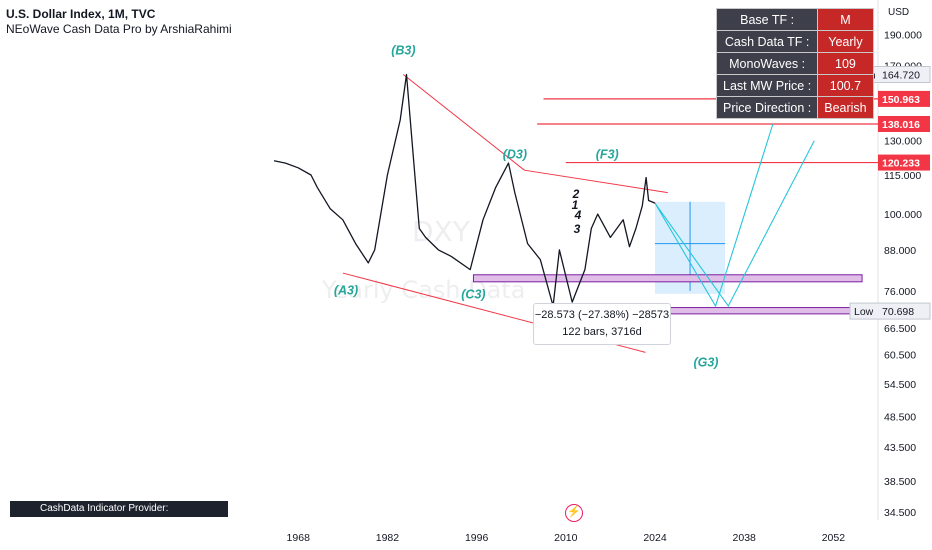  Describe the element at coordinates (899, 12) in the screenshot. I see `currency-label: USD` at that location.